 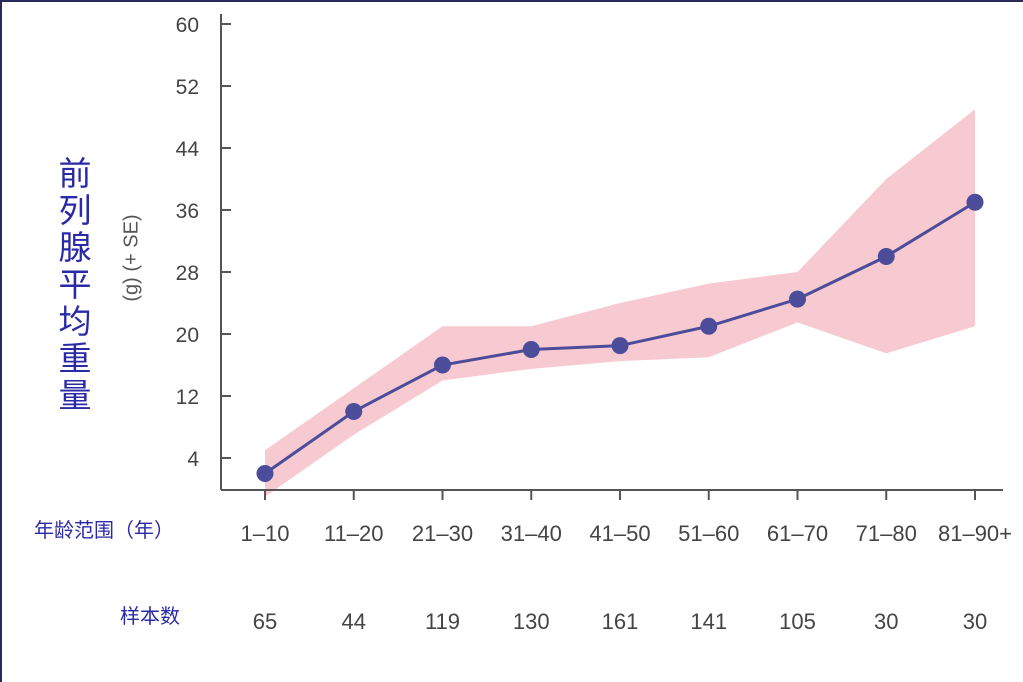 What do you see at coordinates (354, 533) in the screenshot?
I see `x-tick-label: 11–20` at bounding box center [354, 533].